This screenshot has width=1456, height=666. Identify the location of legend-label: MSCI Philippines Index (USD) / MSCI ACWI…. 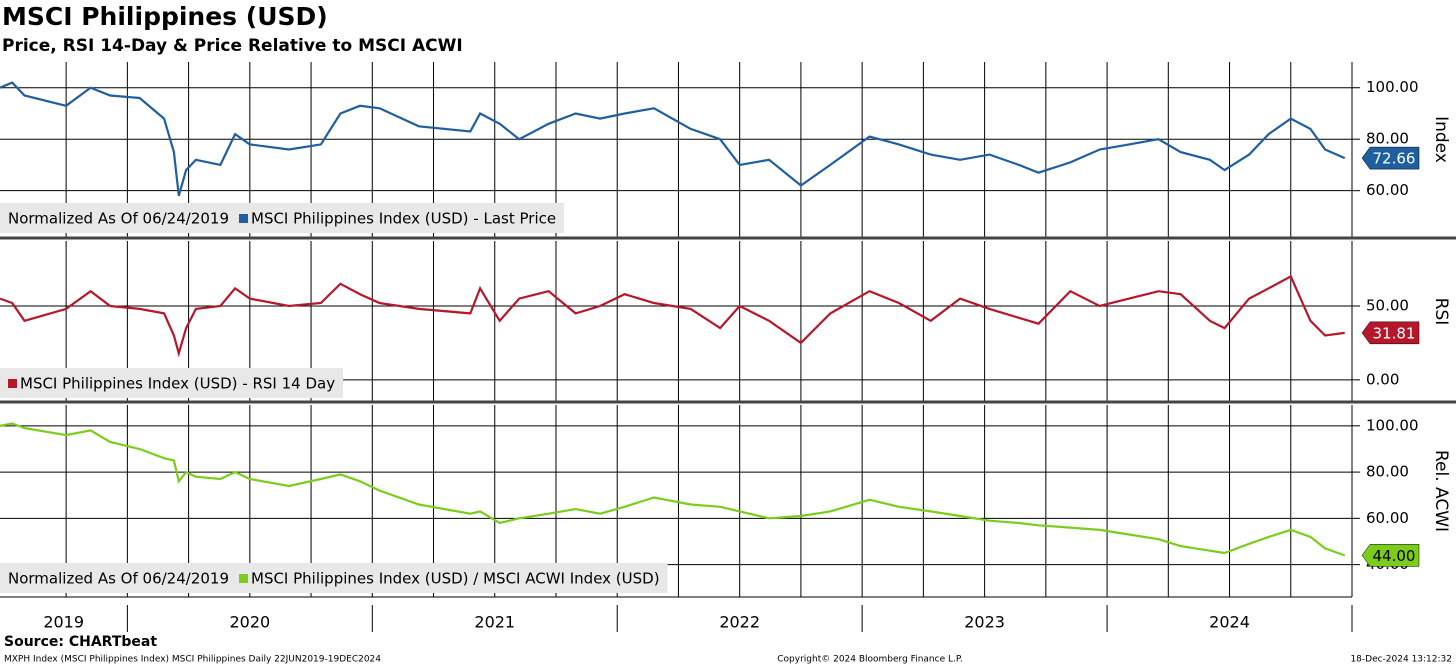
(455, 579).